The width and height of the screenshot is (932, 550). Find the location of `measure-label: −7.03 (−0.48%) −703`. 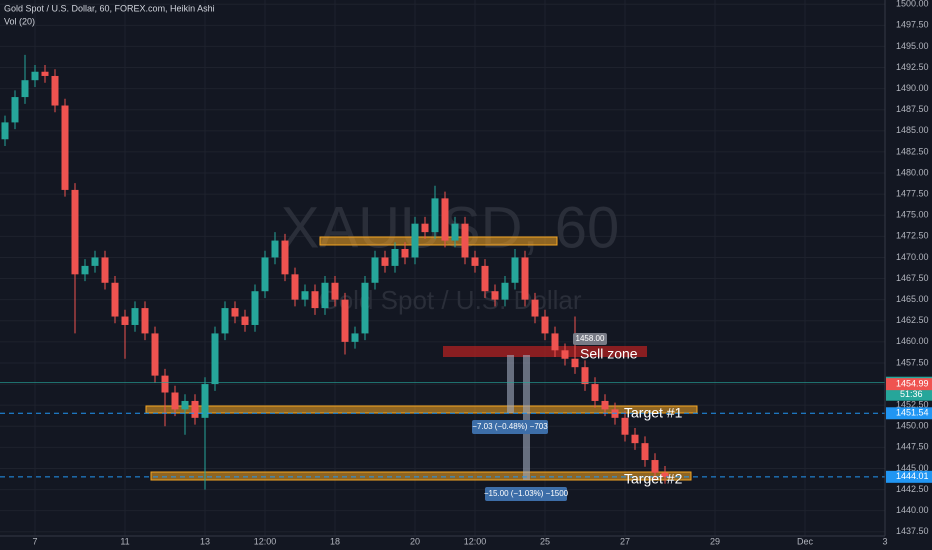

measure-label: −7.03 (−0.48%) −703 is located at coordinates (510, 426).